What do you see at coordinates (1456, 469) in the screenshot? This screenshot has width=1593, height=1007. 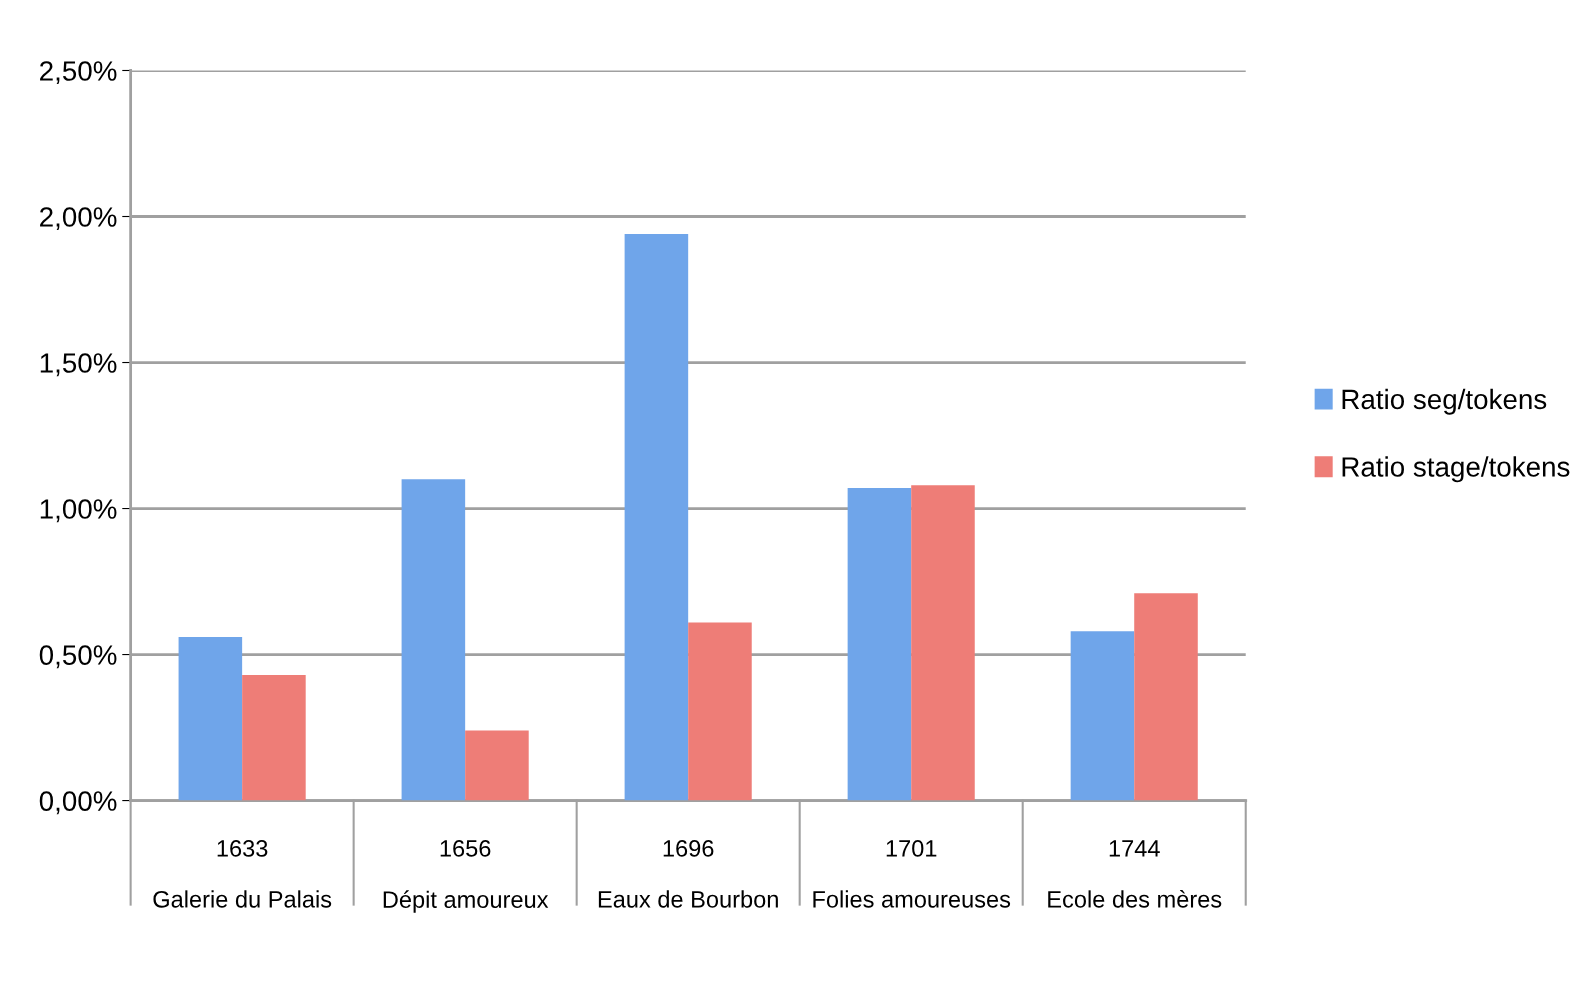 I see `legend-label: Ratio stage/tokens` at bounding box center [1456, 469].